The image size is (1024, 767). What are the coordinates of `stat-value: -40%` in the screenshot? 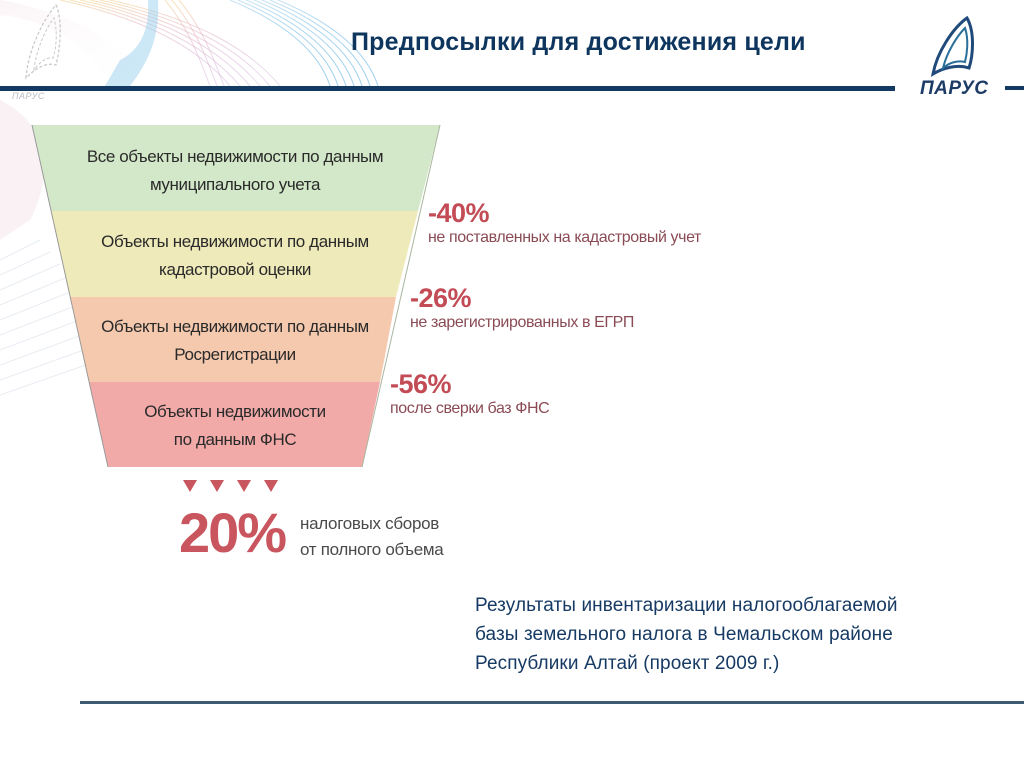 It's located at (459, 213).